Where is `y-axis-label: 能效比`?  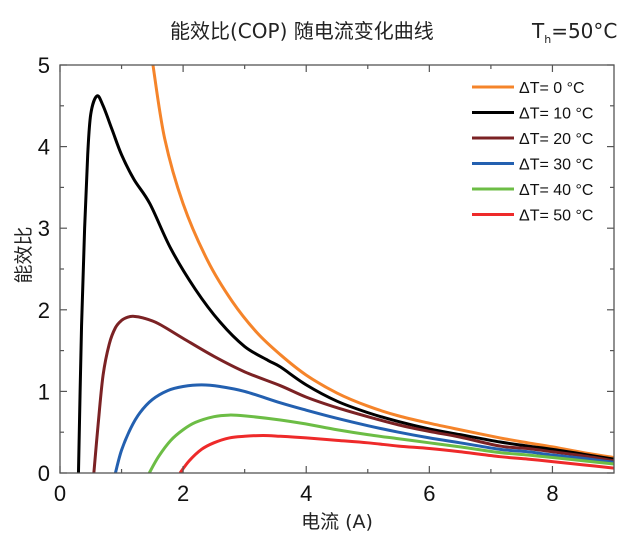 y-axis-label: 能效比 is located at coordinates (24, 254).